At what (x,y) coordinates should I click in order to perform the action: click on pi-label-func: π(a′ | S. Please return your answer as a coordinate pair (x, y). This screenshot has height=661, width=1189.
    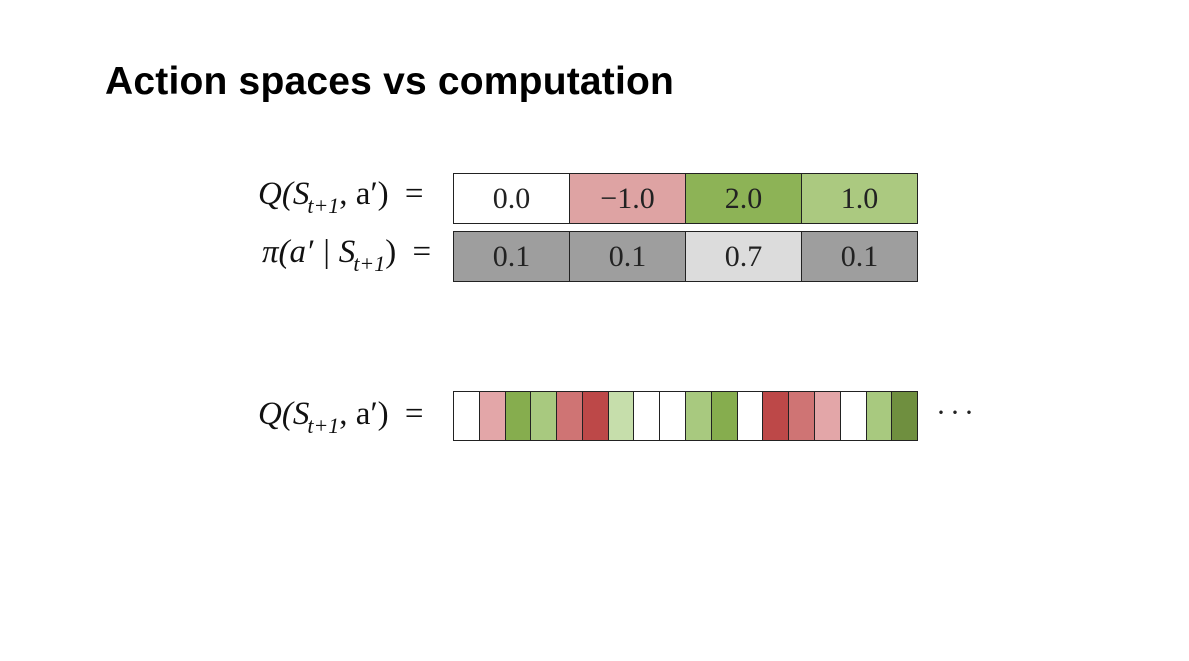
    Looking at the image, I should click on (309, 252).